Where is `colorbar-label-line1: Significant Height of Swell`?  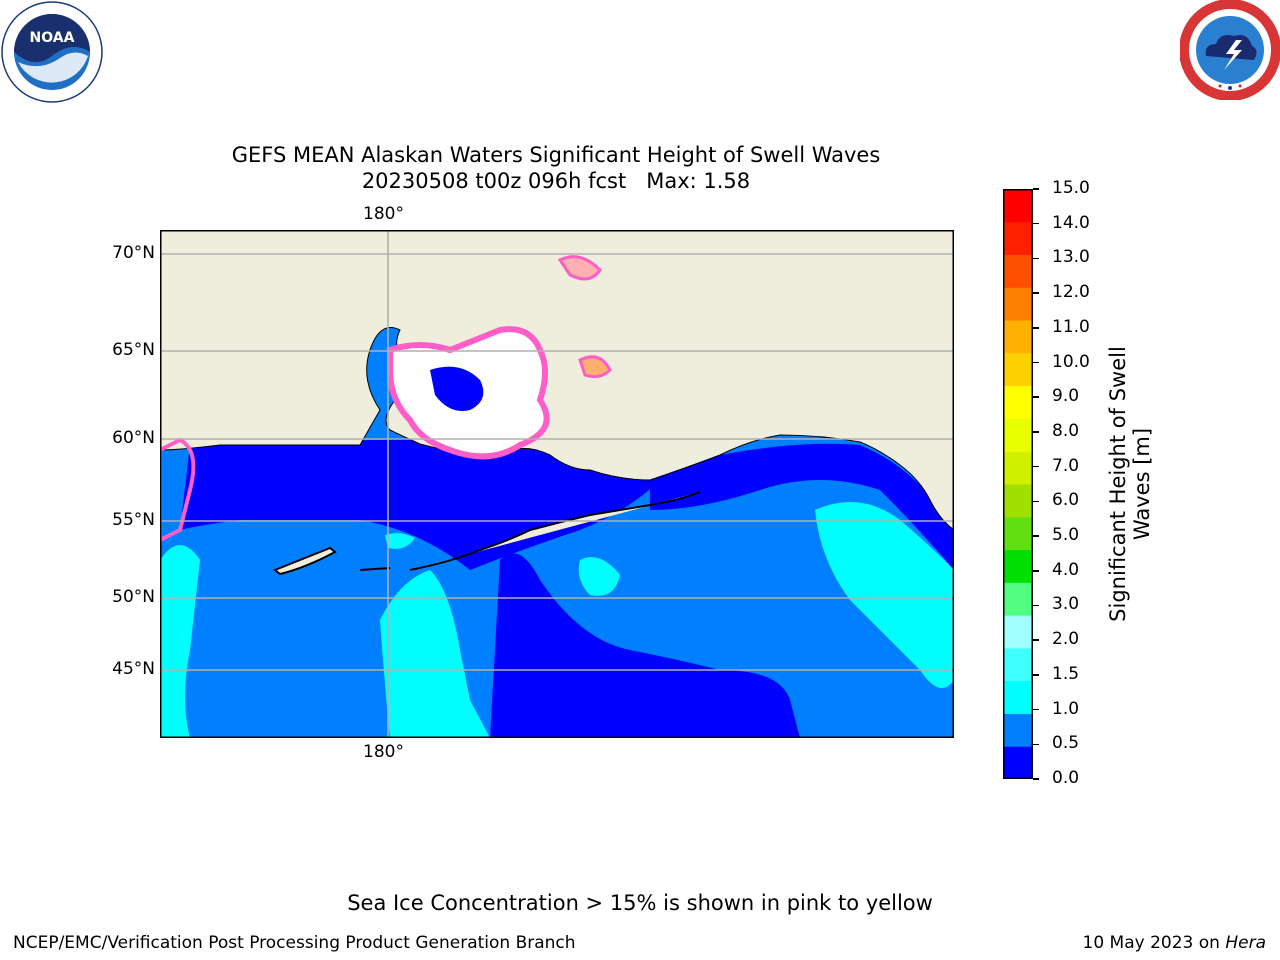 colorbar-label-line1: Significant Height of Swell is located at coordinates (1118, 484).